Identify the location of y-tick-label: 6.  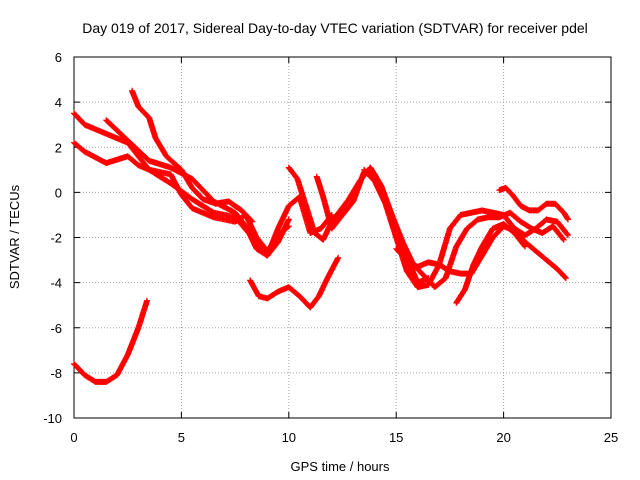
(58, 57).